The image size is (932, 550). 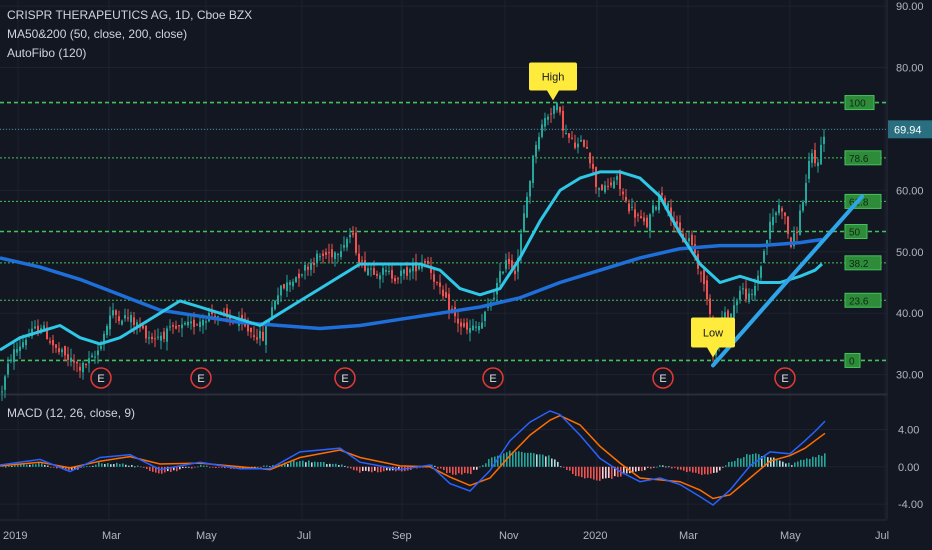 What do you see at coordinates (857, 104) in the screenshot?
I see `fib-label-text: 100` at bounding box center [857, 104].